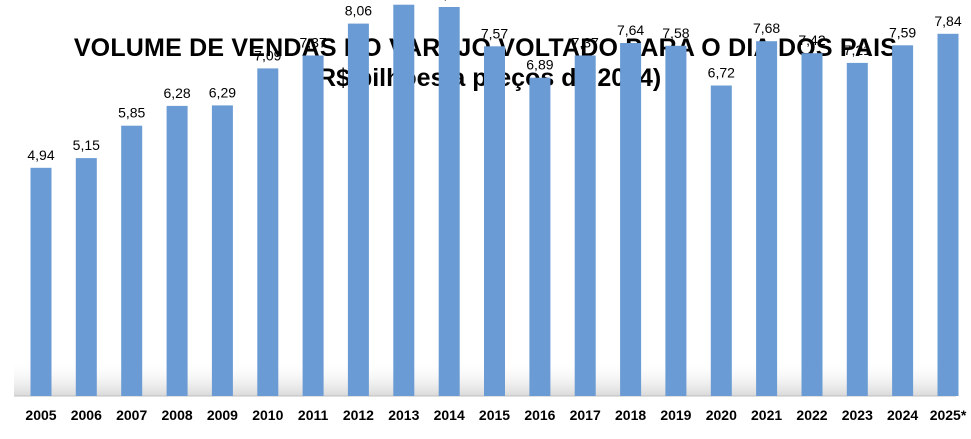 The height and width of the screenshot is (439, 971). What do you see at coordinates (948, 415) in the screenshot?
I see `x-tick-label: 2025*` at bounding box center [948, 415].